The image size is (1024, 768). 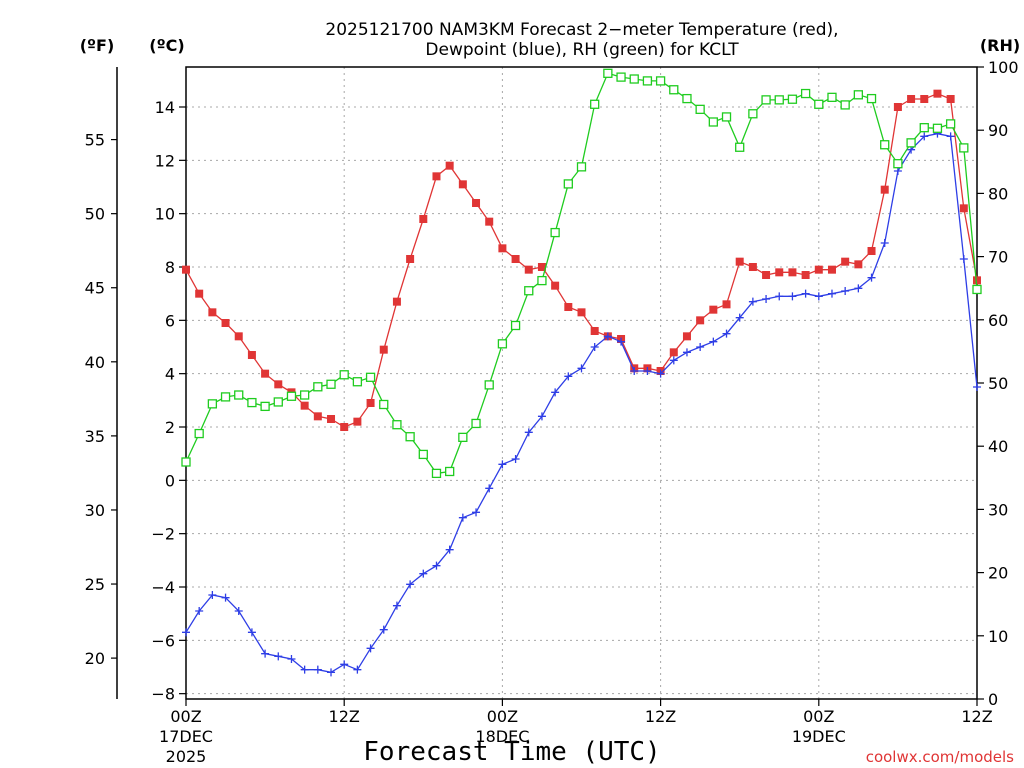 What do you see at coordinates (165, 160) in the screenshot?
I see `celsius-tick-label: 12` at bounding box center [165, 160].